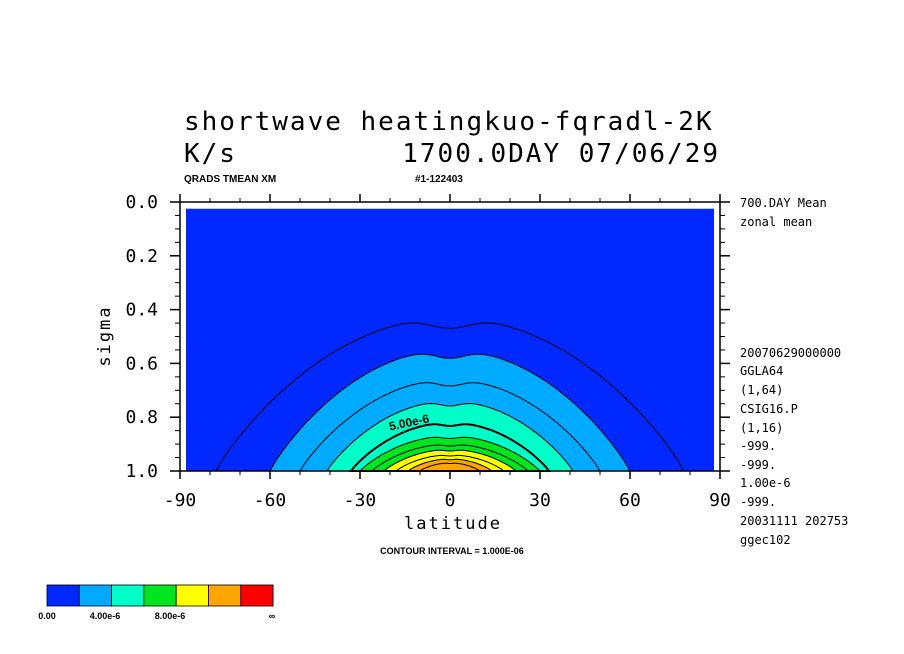  What do you see at coordinates (272, 616) in the screenshot?
I see `colorbar-label: ∞` at bounding box center [272, 616].